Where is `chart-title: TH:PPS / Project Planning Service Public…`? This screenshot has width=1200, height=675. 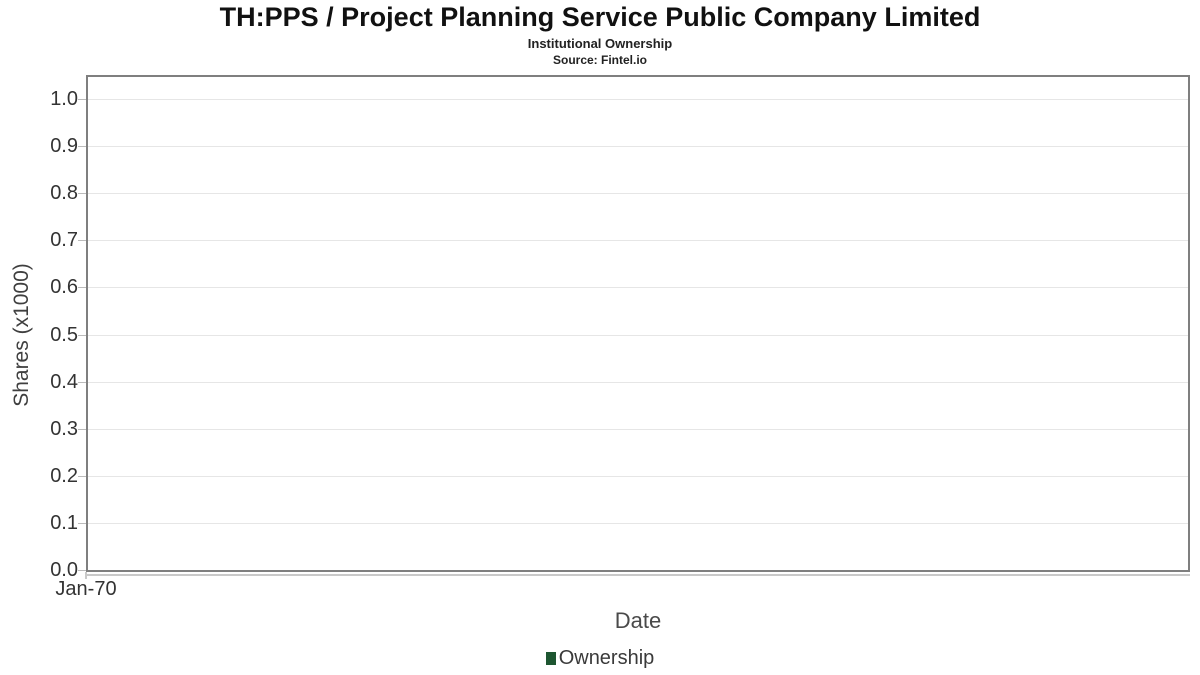 chart-title: TH:PPS / Project Planning Service Public… is located at coordinates (600, 17).